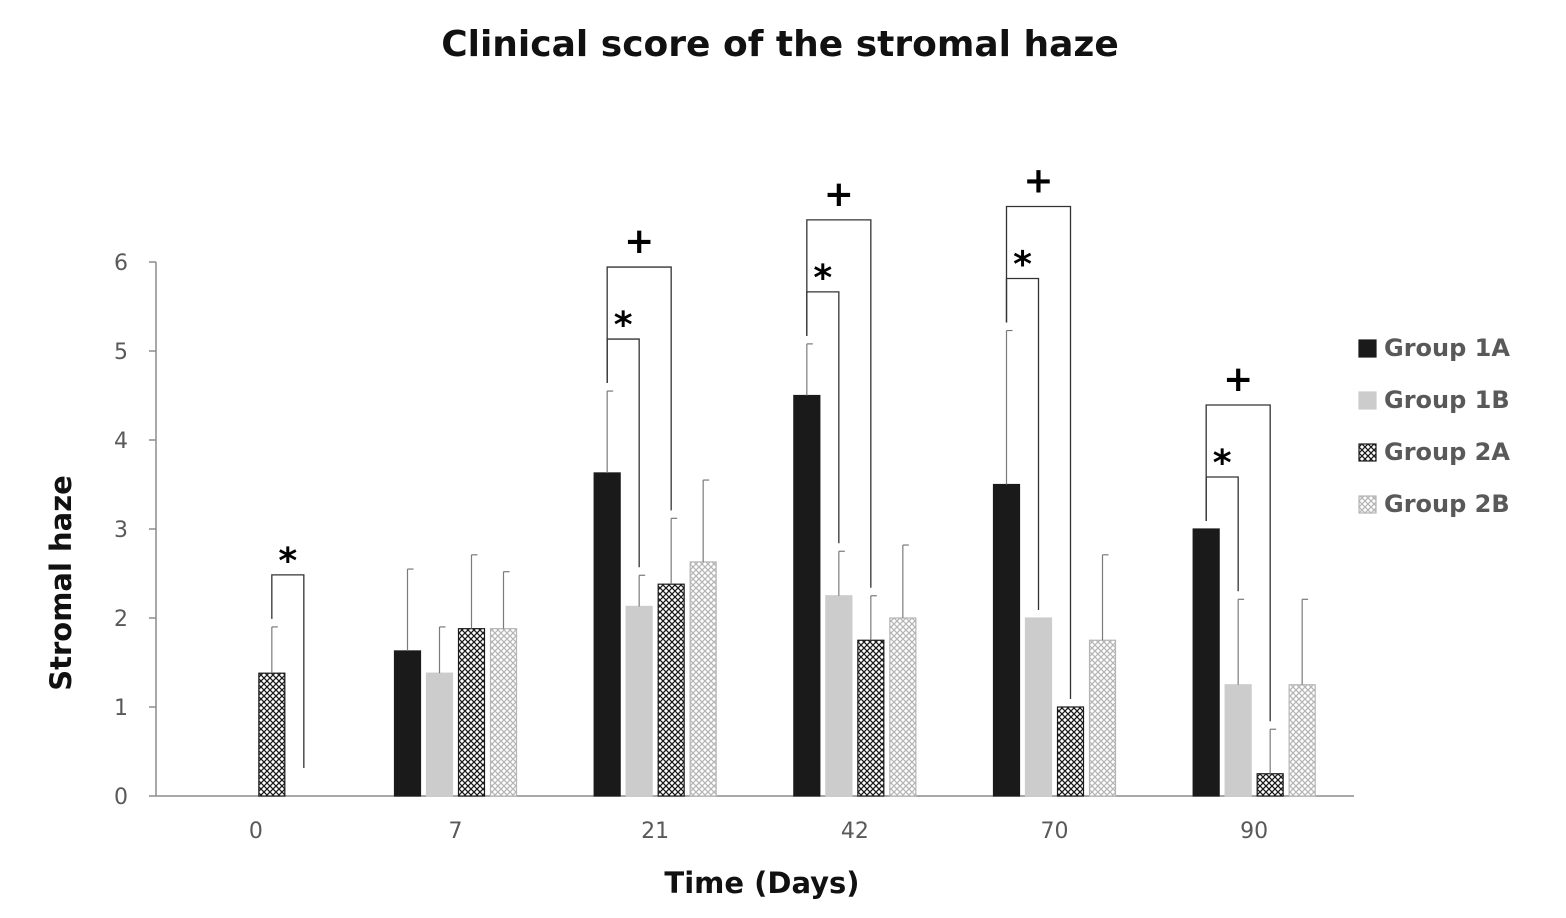 The height and width of the screenshot is (918, 1566). I want to click on x-tick-label: 90, so click(1254, 831).